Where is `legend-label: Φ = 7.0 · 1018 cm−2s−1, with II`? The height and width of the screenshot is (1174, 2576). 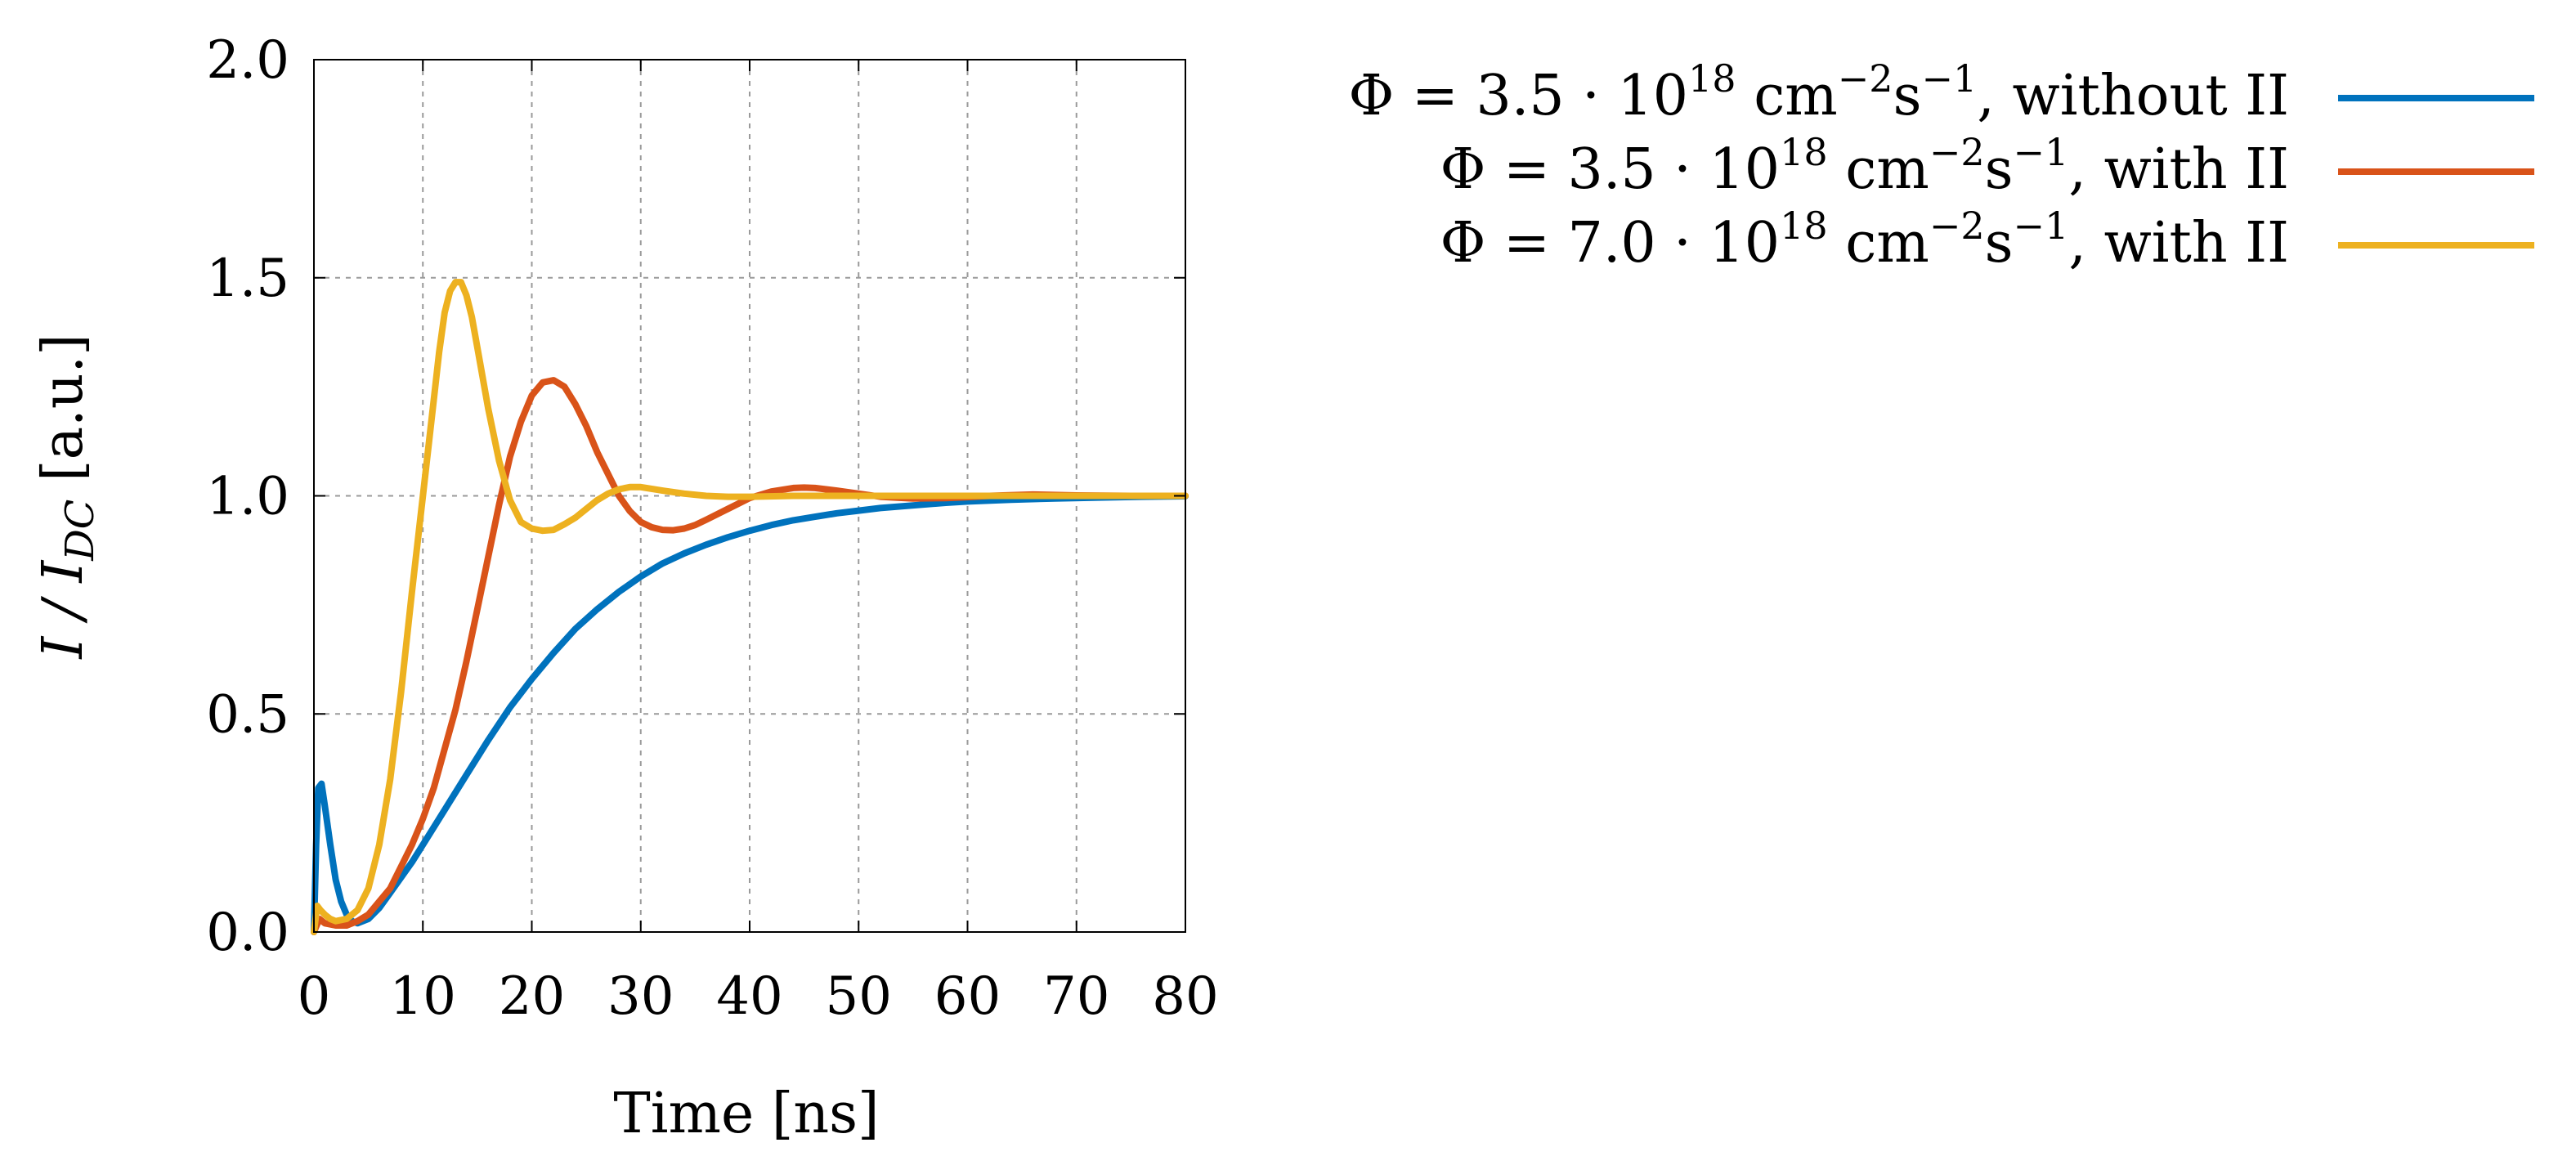 legend-label: Φ = 7.0 · 1018 cm−2s−1, with II is located at coordinates (1864, 240).